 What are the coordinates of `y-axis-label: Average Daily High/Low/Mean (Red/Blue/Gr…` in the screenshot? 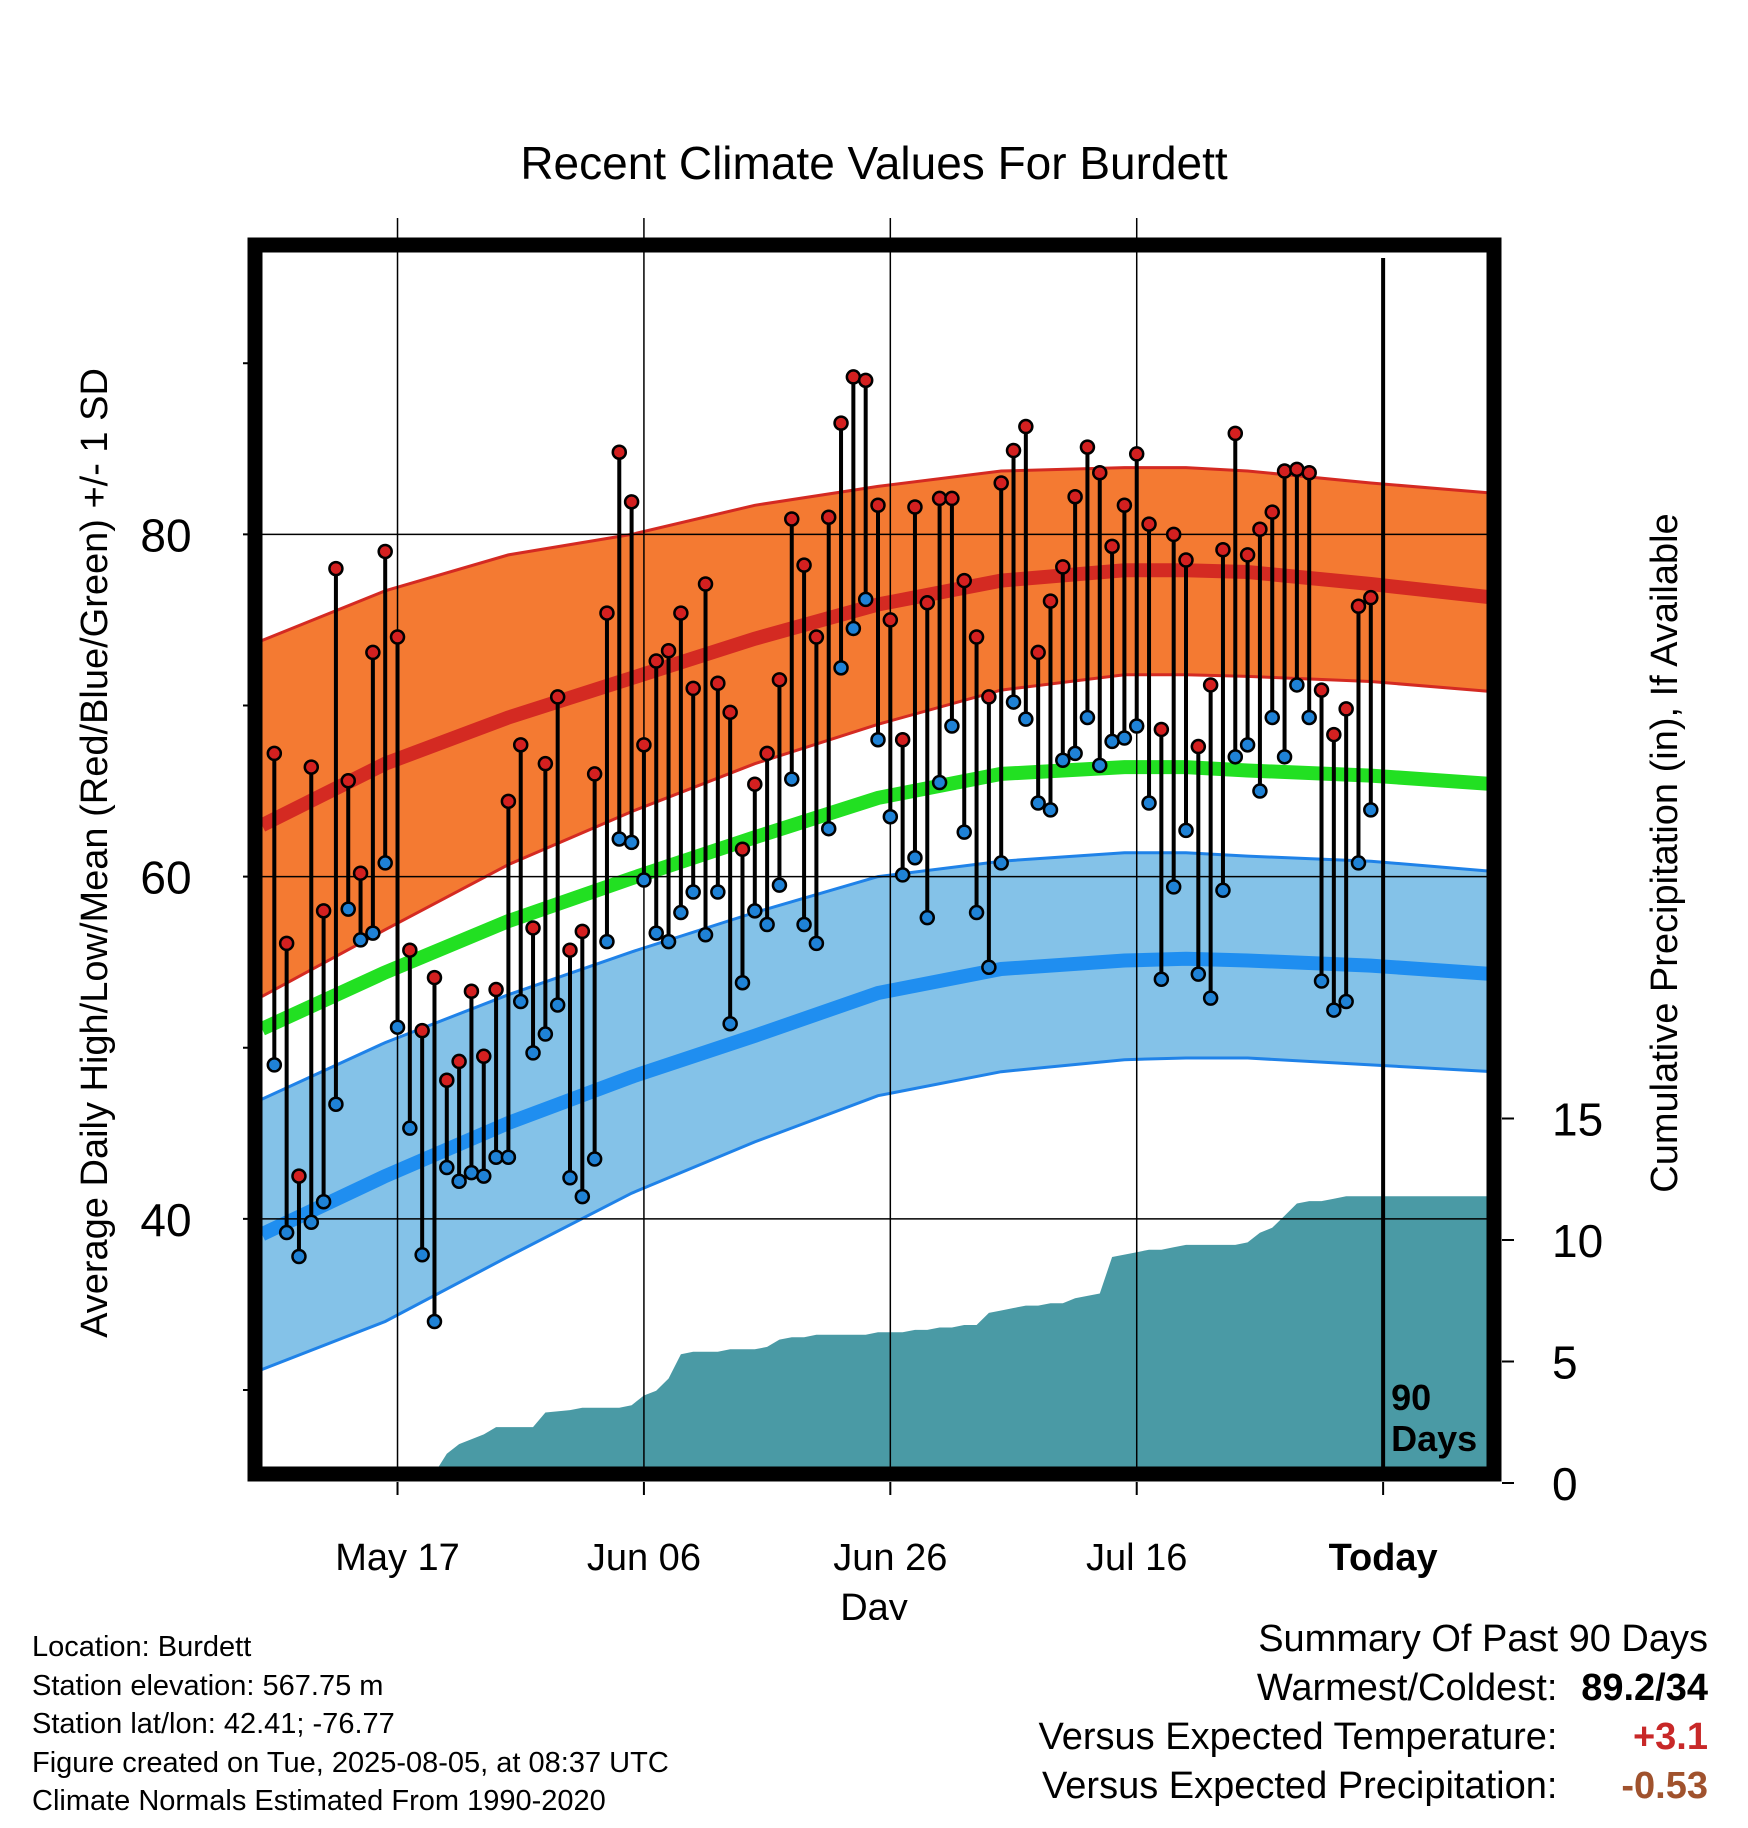 It's located at (95, 853).